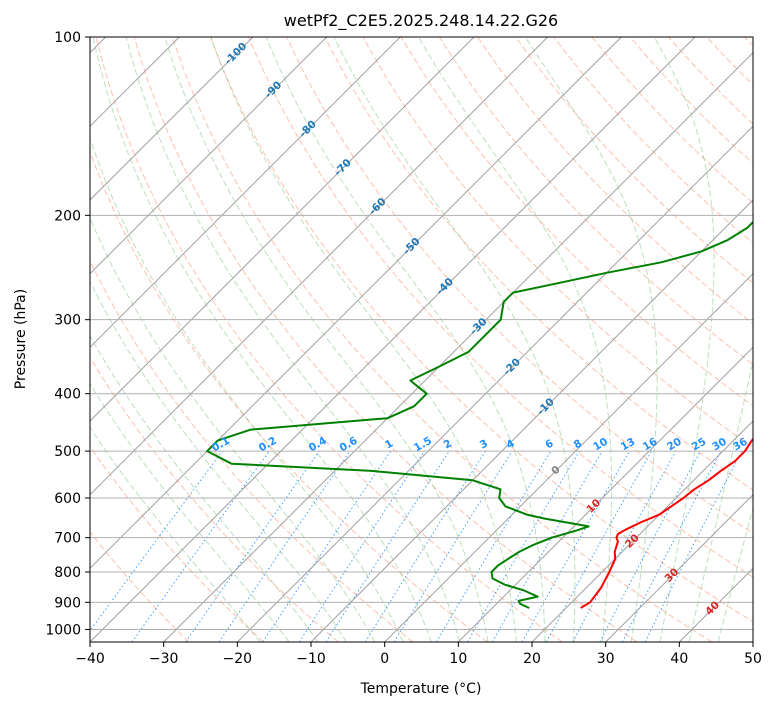 The image size is (775, 708). What do you see at coordinates (421, 21) in the screenshot?
I see `chart-title: wetPf2_C2E5.2025.248.14.22.G26` at bounding box center [421, 21].